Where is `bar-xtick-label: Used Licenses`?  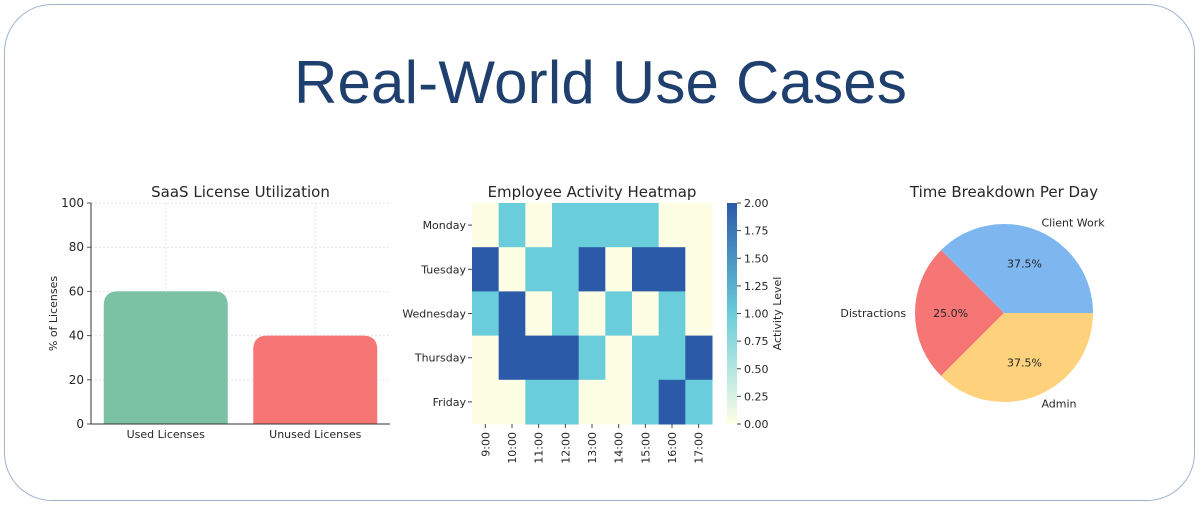 bar-xtick-label: Used Licenses is located at coordinates (166, 434).